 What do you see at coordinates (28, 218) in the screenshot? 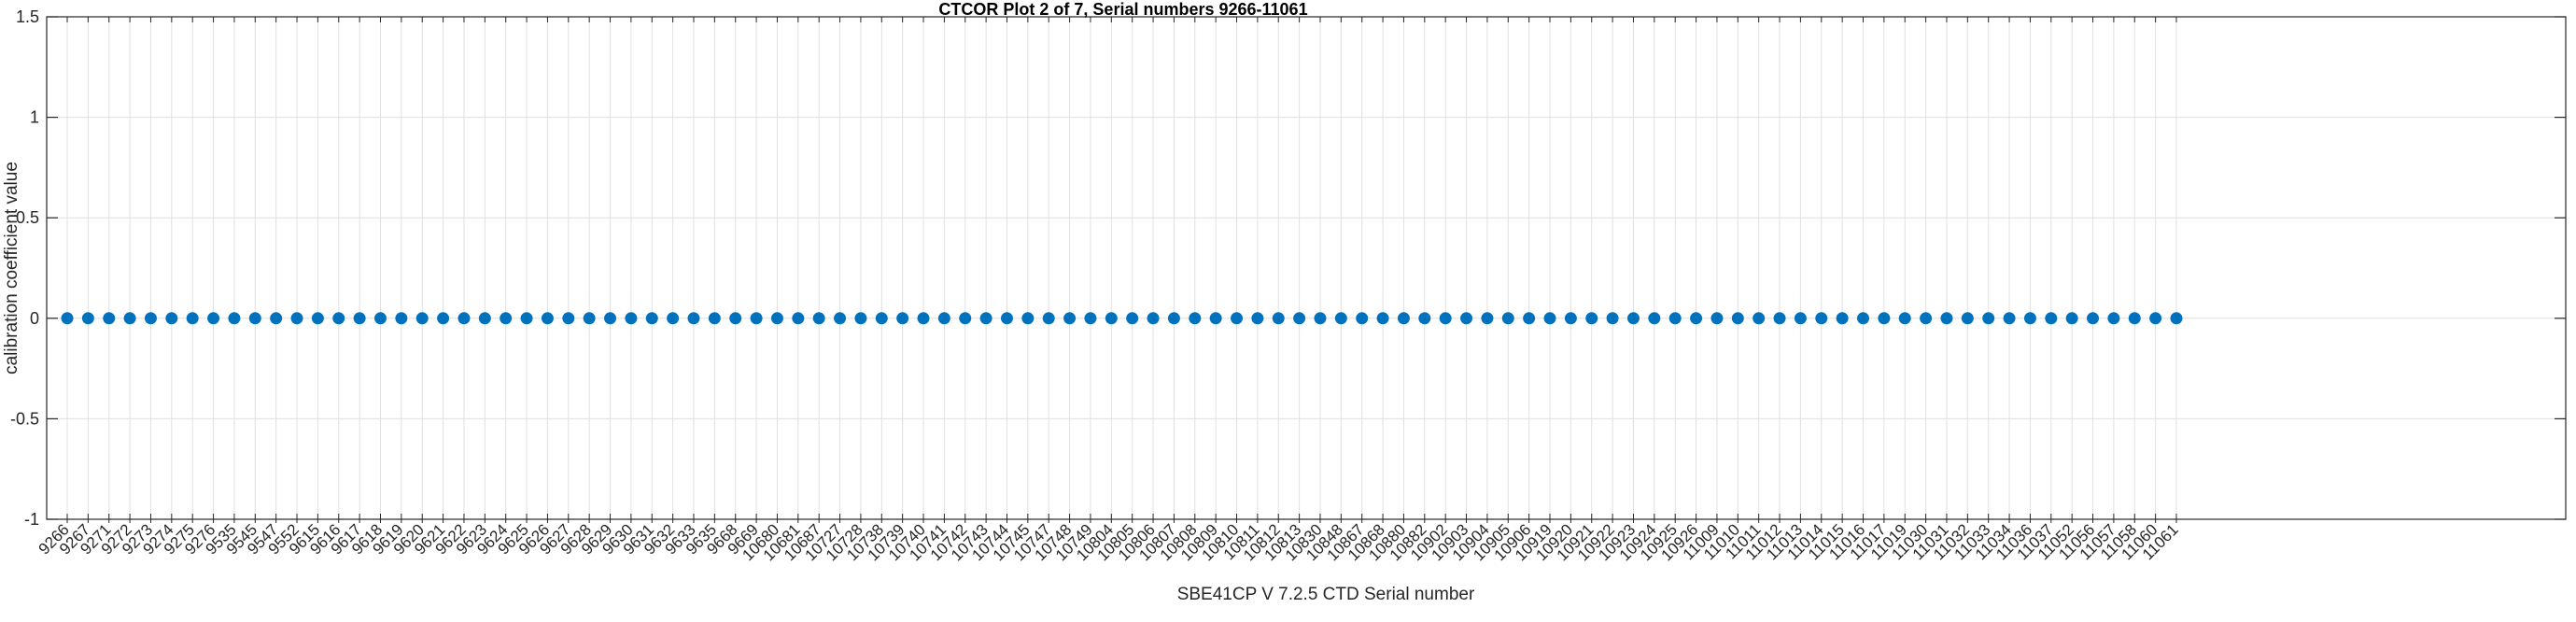
I see `y-tick-label: 0.5` at bounding box center [28, 218].